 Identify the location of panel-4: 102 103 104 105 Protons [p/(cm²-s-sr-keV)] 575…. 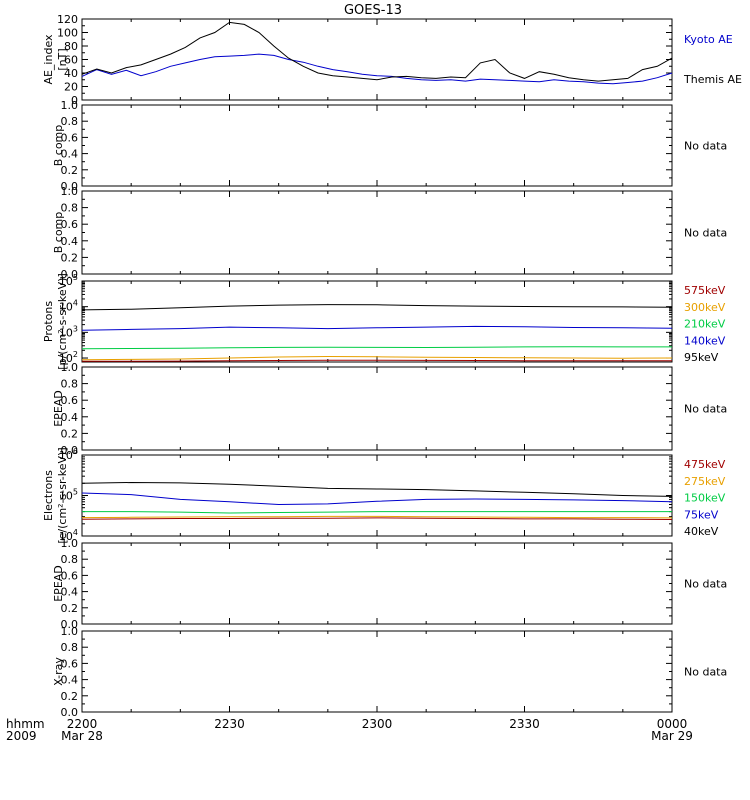
(384, 321).